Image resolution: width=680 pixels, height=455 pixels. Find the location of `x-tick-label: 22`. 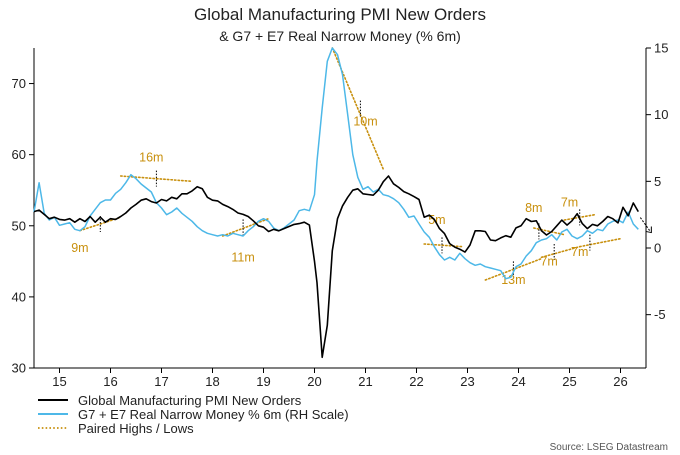

x-tick-label: 22 is located at coordinates (416, 381).